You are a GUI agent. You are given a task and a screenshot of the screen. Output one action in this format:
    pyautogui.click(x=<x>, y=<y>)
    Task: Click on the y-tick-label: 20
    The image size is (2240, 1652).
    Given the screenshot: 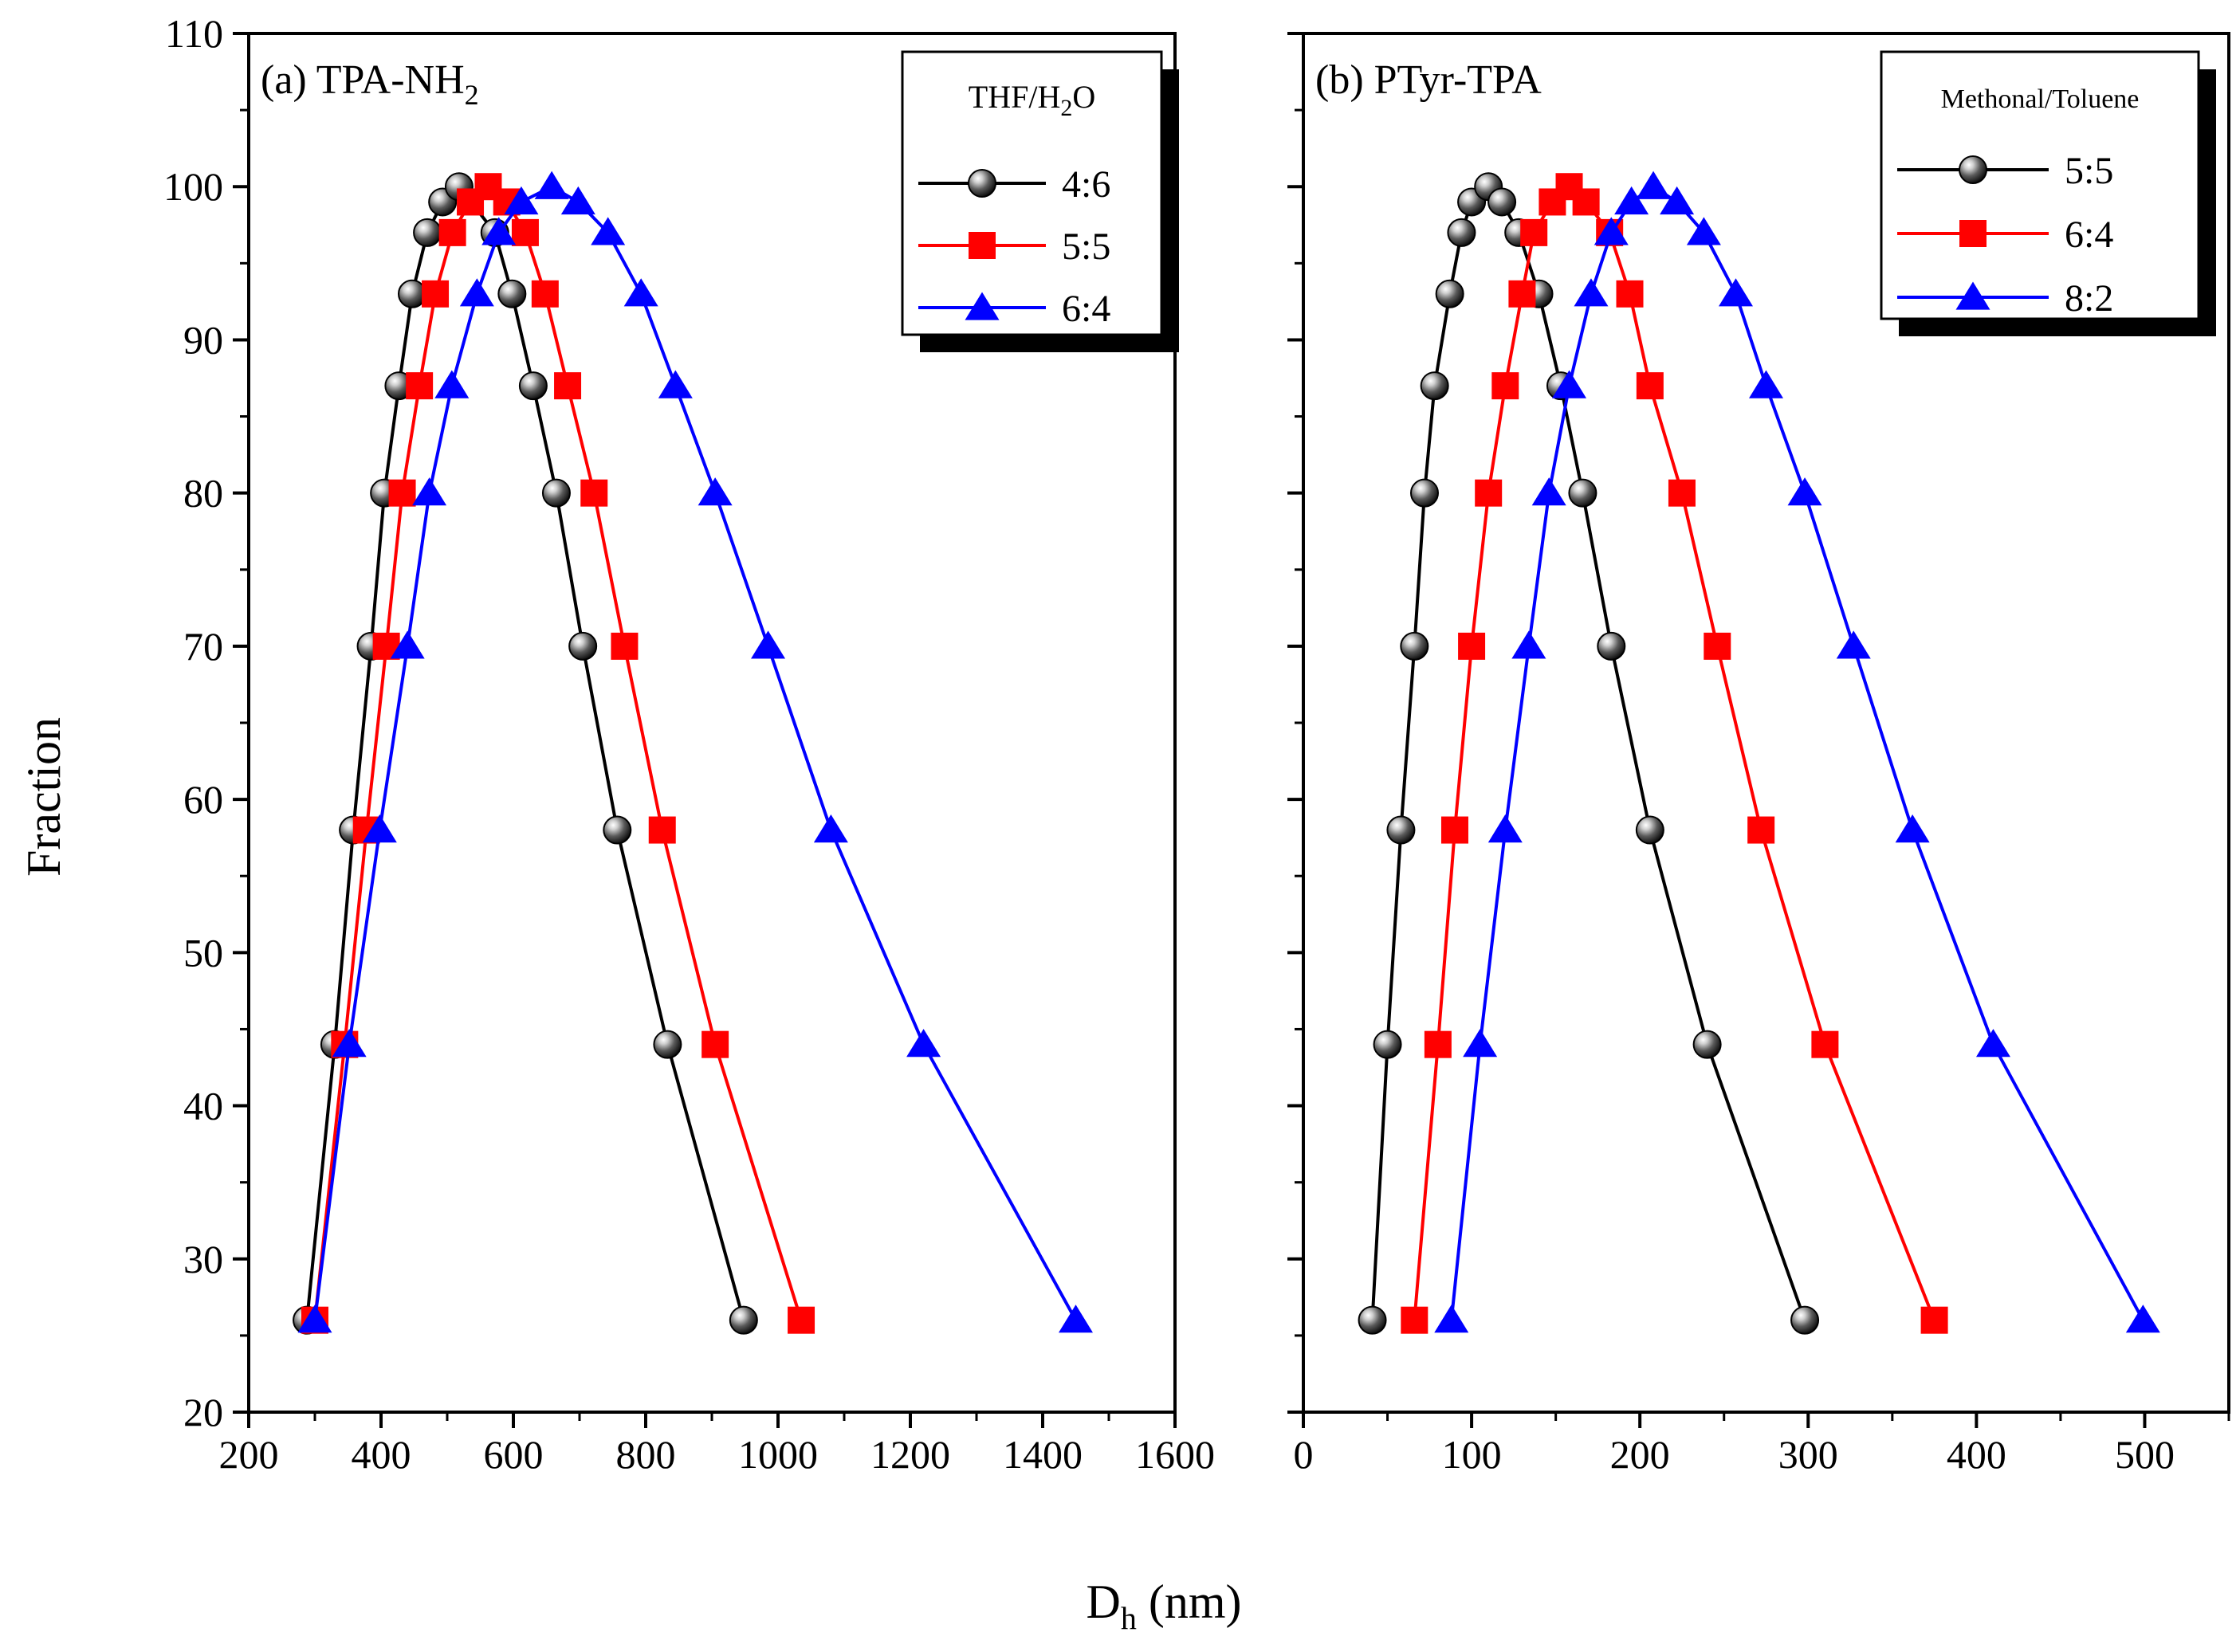 What is the action you would take?
    pyautogui.click(x=203, y=1412)
    